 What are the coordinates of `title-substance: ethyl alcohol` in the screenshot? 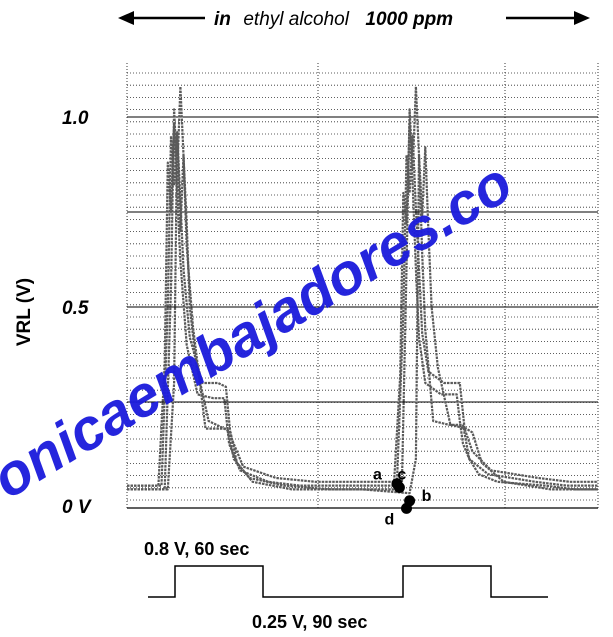 It's located at (296, 19).